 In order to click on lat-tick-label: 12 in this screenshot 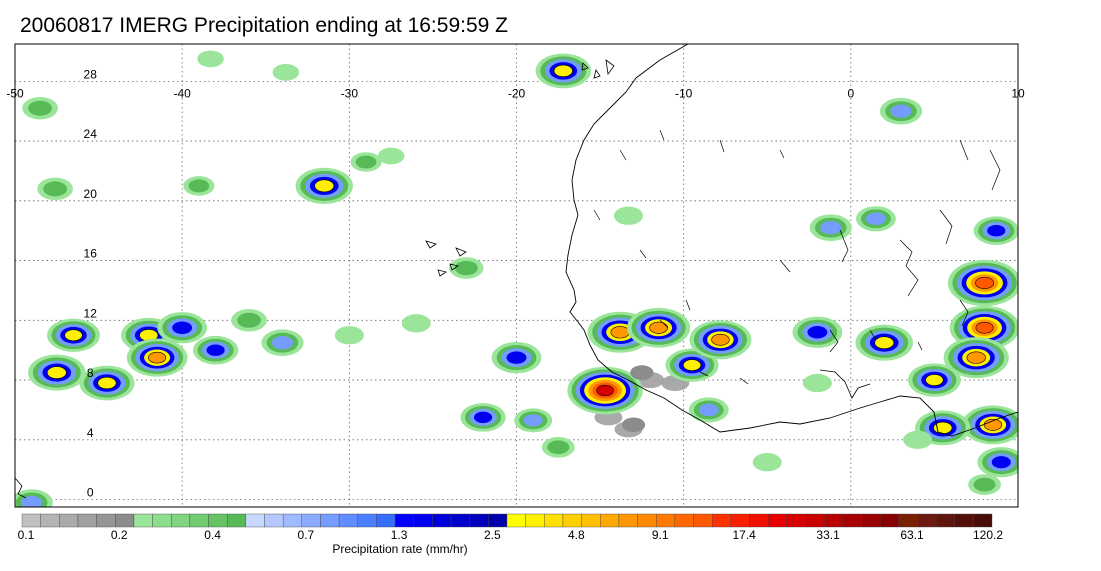, I will do `click(91, 313)`.